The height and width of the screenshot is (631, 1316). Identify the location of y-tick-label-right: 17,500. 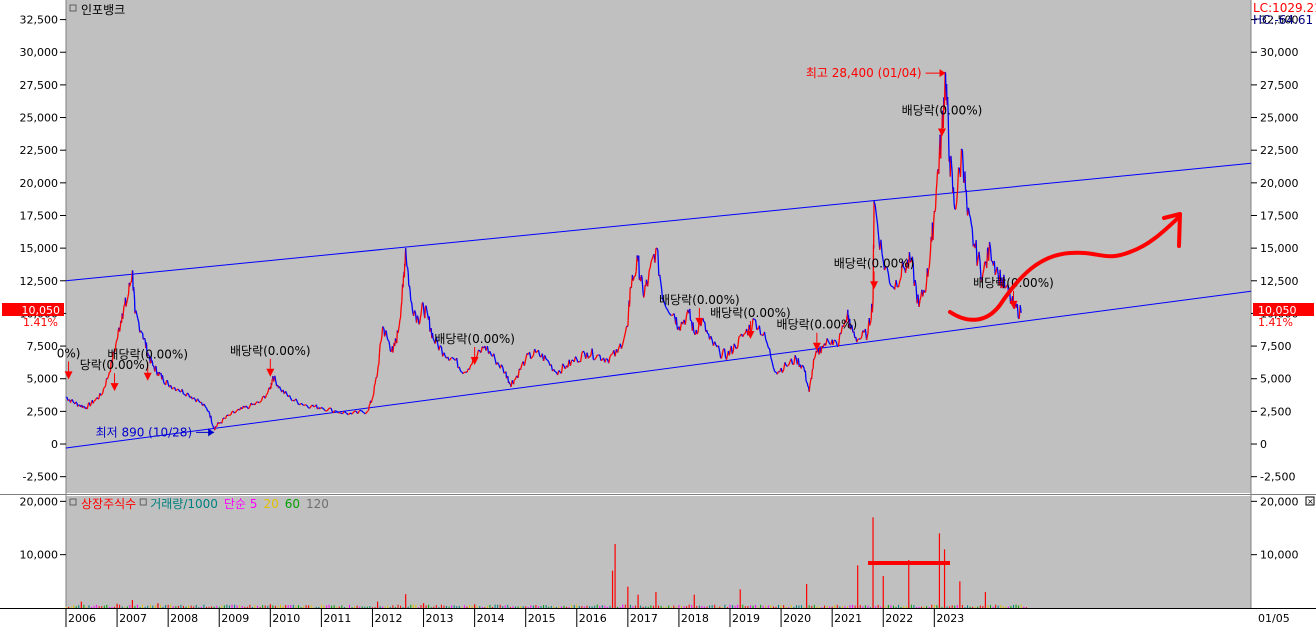
(1279, 215).